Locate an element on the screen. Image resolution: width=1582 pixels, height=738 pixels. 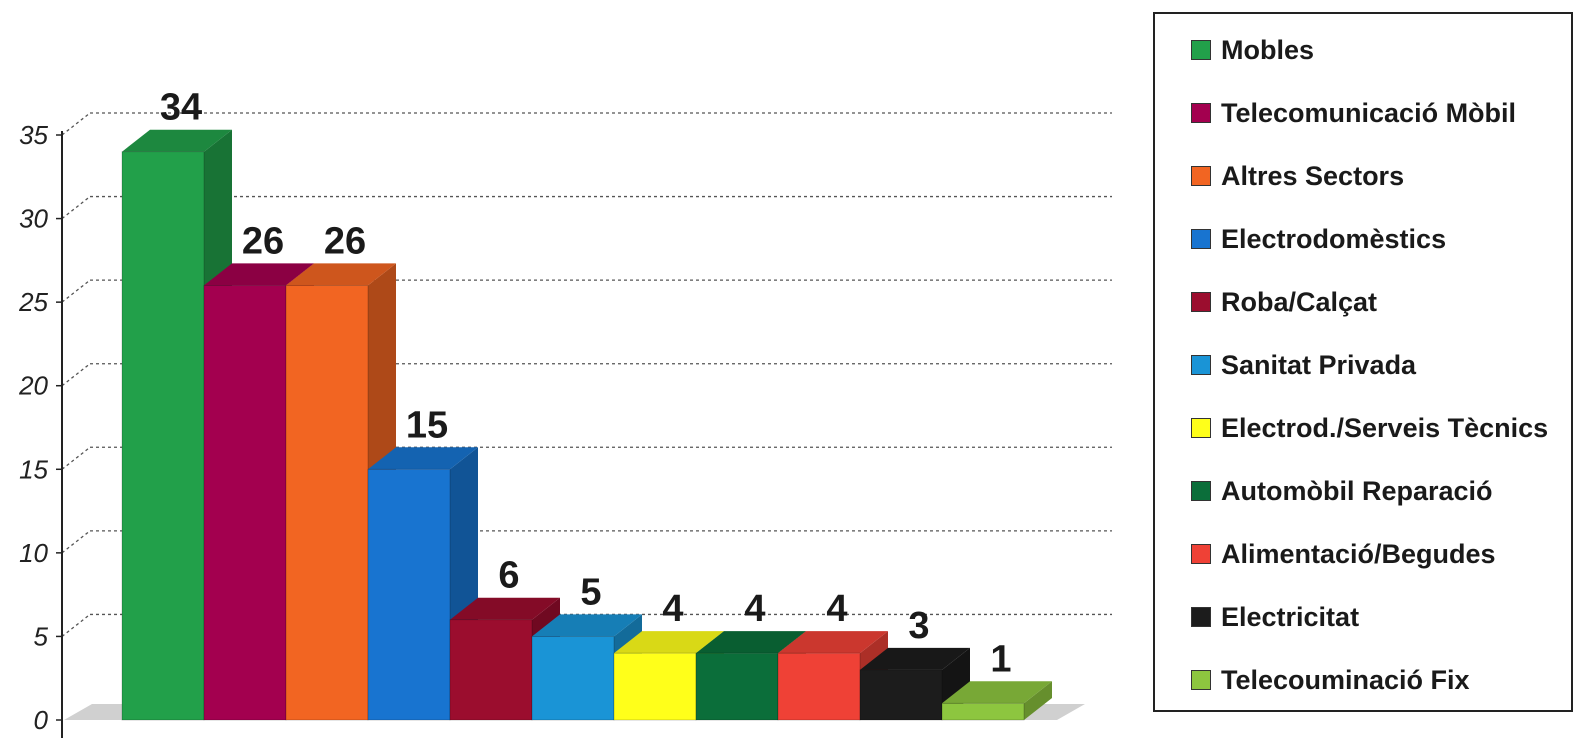
legend-item: Alimentació/Begudes is located at coordinates (1343, 554).